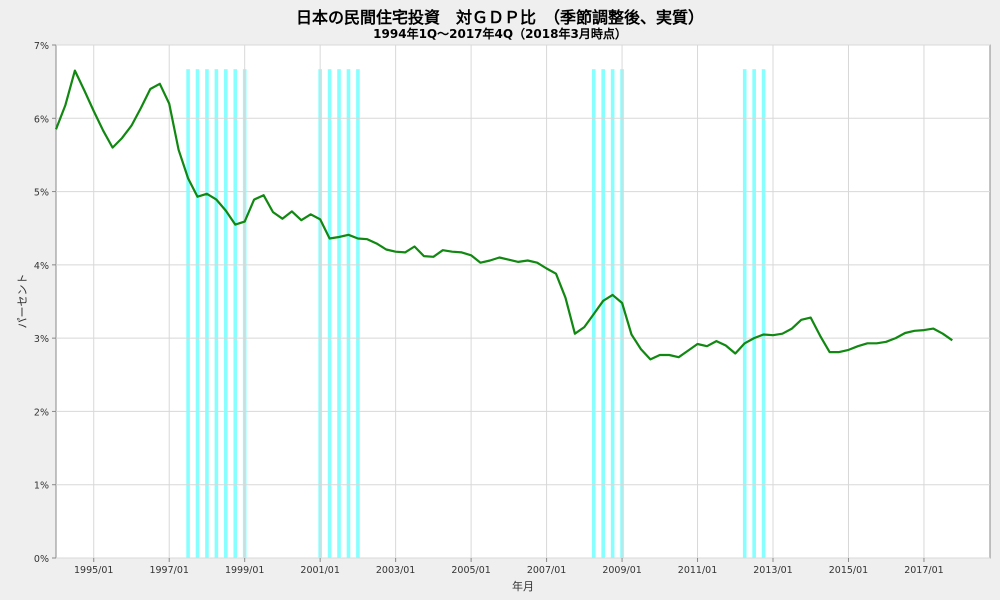 The image size is (1000, 600). I want to click on x-tick-label-7: 2009/01, so click(621, 570).